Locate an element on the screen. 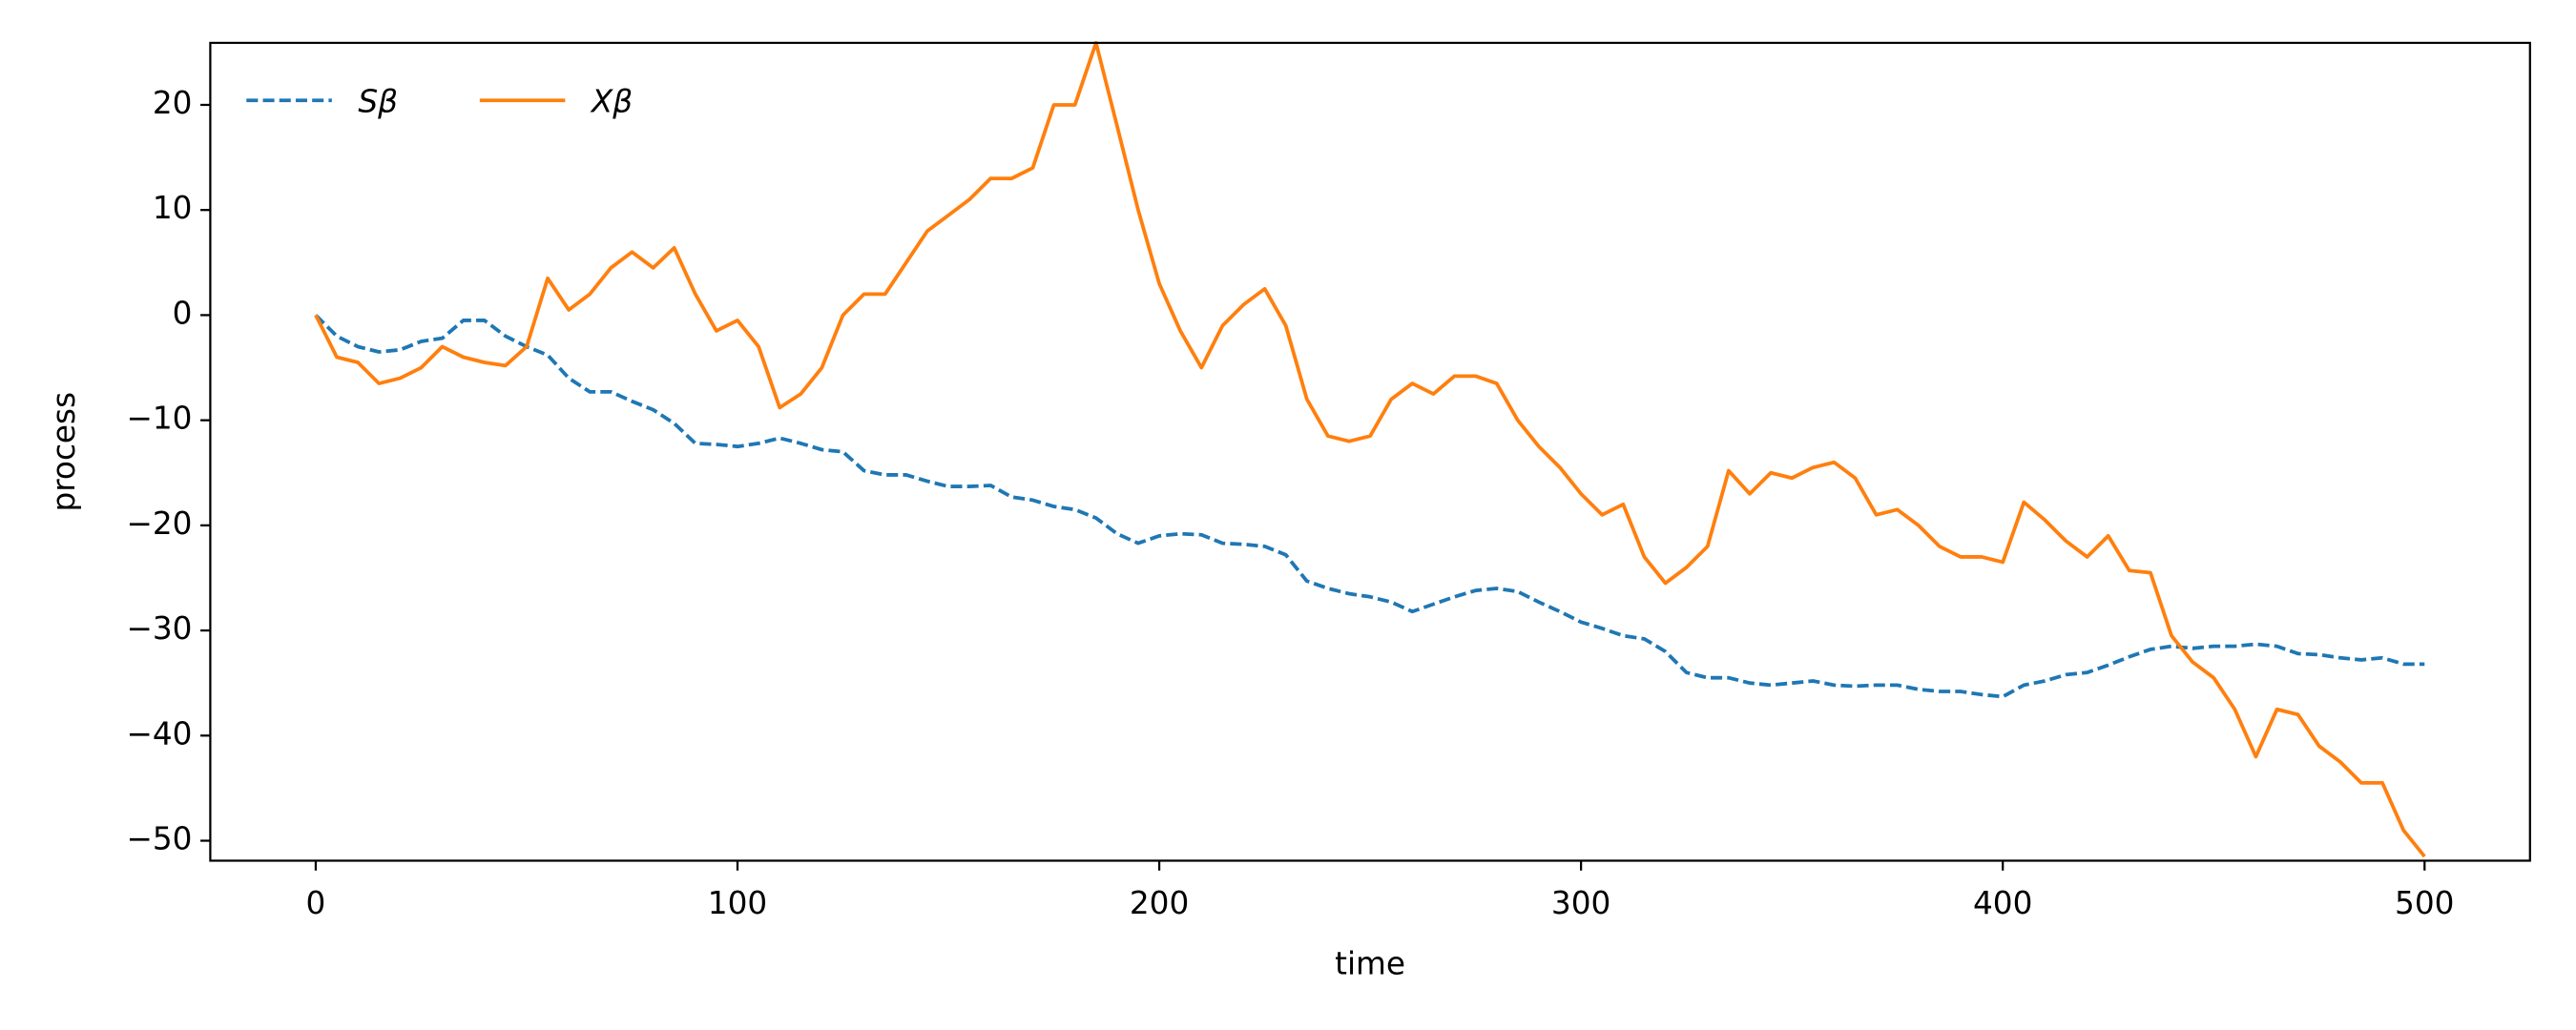  y-axis-label: process is located at coordinates (64, 452).